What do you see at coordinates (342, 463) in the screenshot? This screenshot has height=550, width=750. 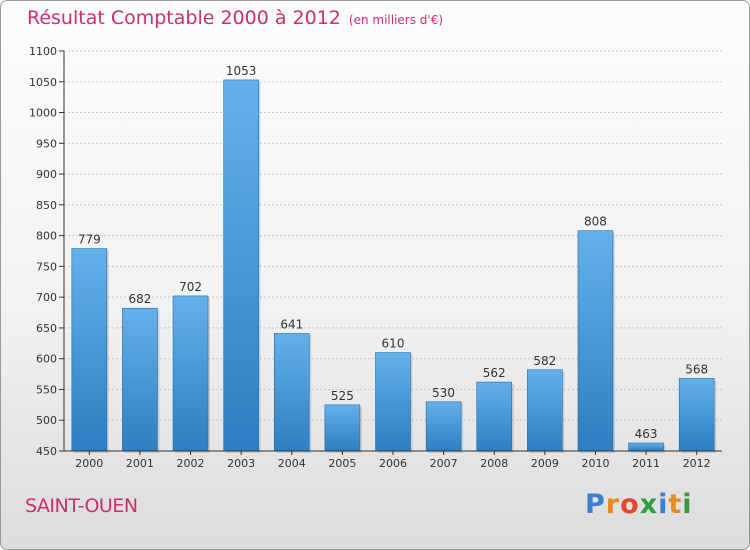 I see `x-tick-label: 2005` at bounding box center [342, 463].